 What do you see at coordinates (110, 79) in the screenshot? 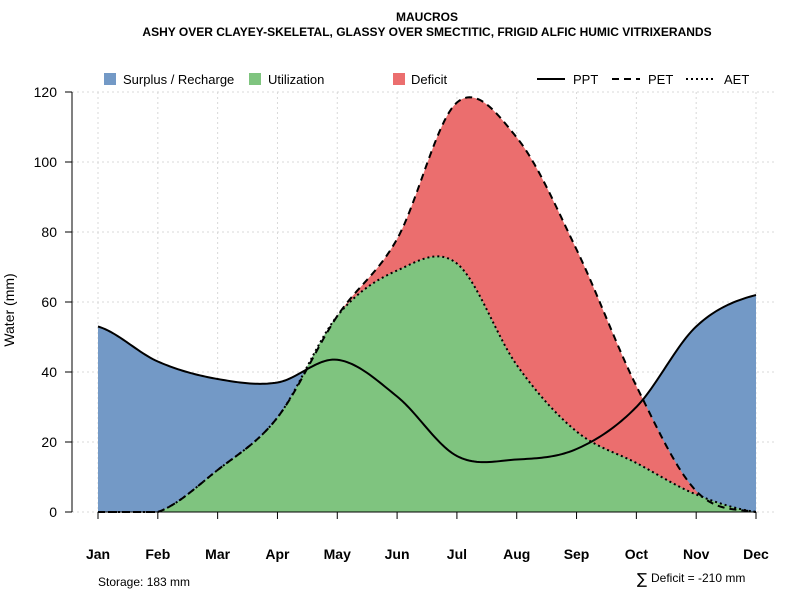
I see `legend-swatch-surplus` at bounding box center [110, 79].